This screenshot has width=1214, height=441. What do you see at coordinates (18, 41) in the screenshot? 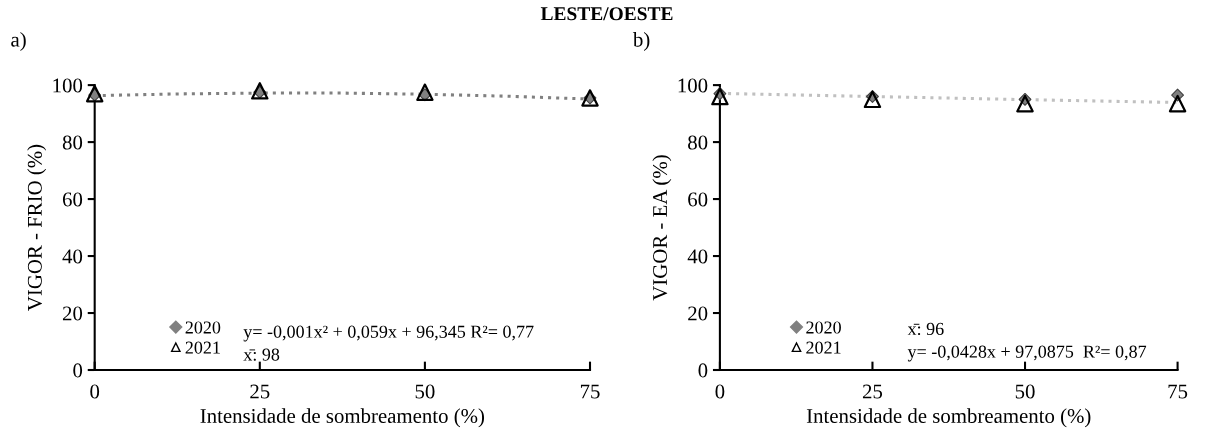
I see `text: a)` at bounding box center [18, 41].